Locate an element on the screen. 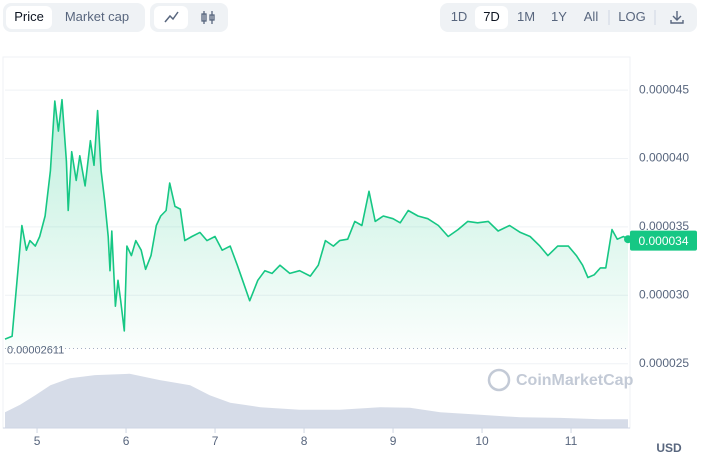 Image resolution: width=702 pixels, height=472 pixels. y-tick-label: 0.000040 is located at coordinates (664, 158).